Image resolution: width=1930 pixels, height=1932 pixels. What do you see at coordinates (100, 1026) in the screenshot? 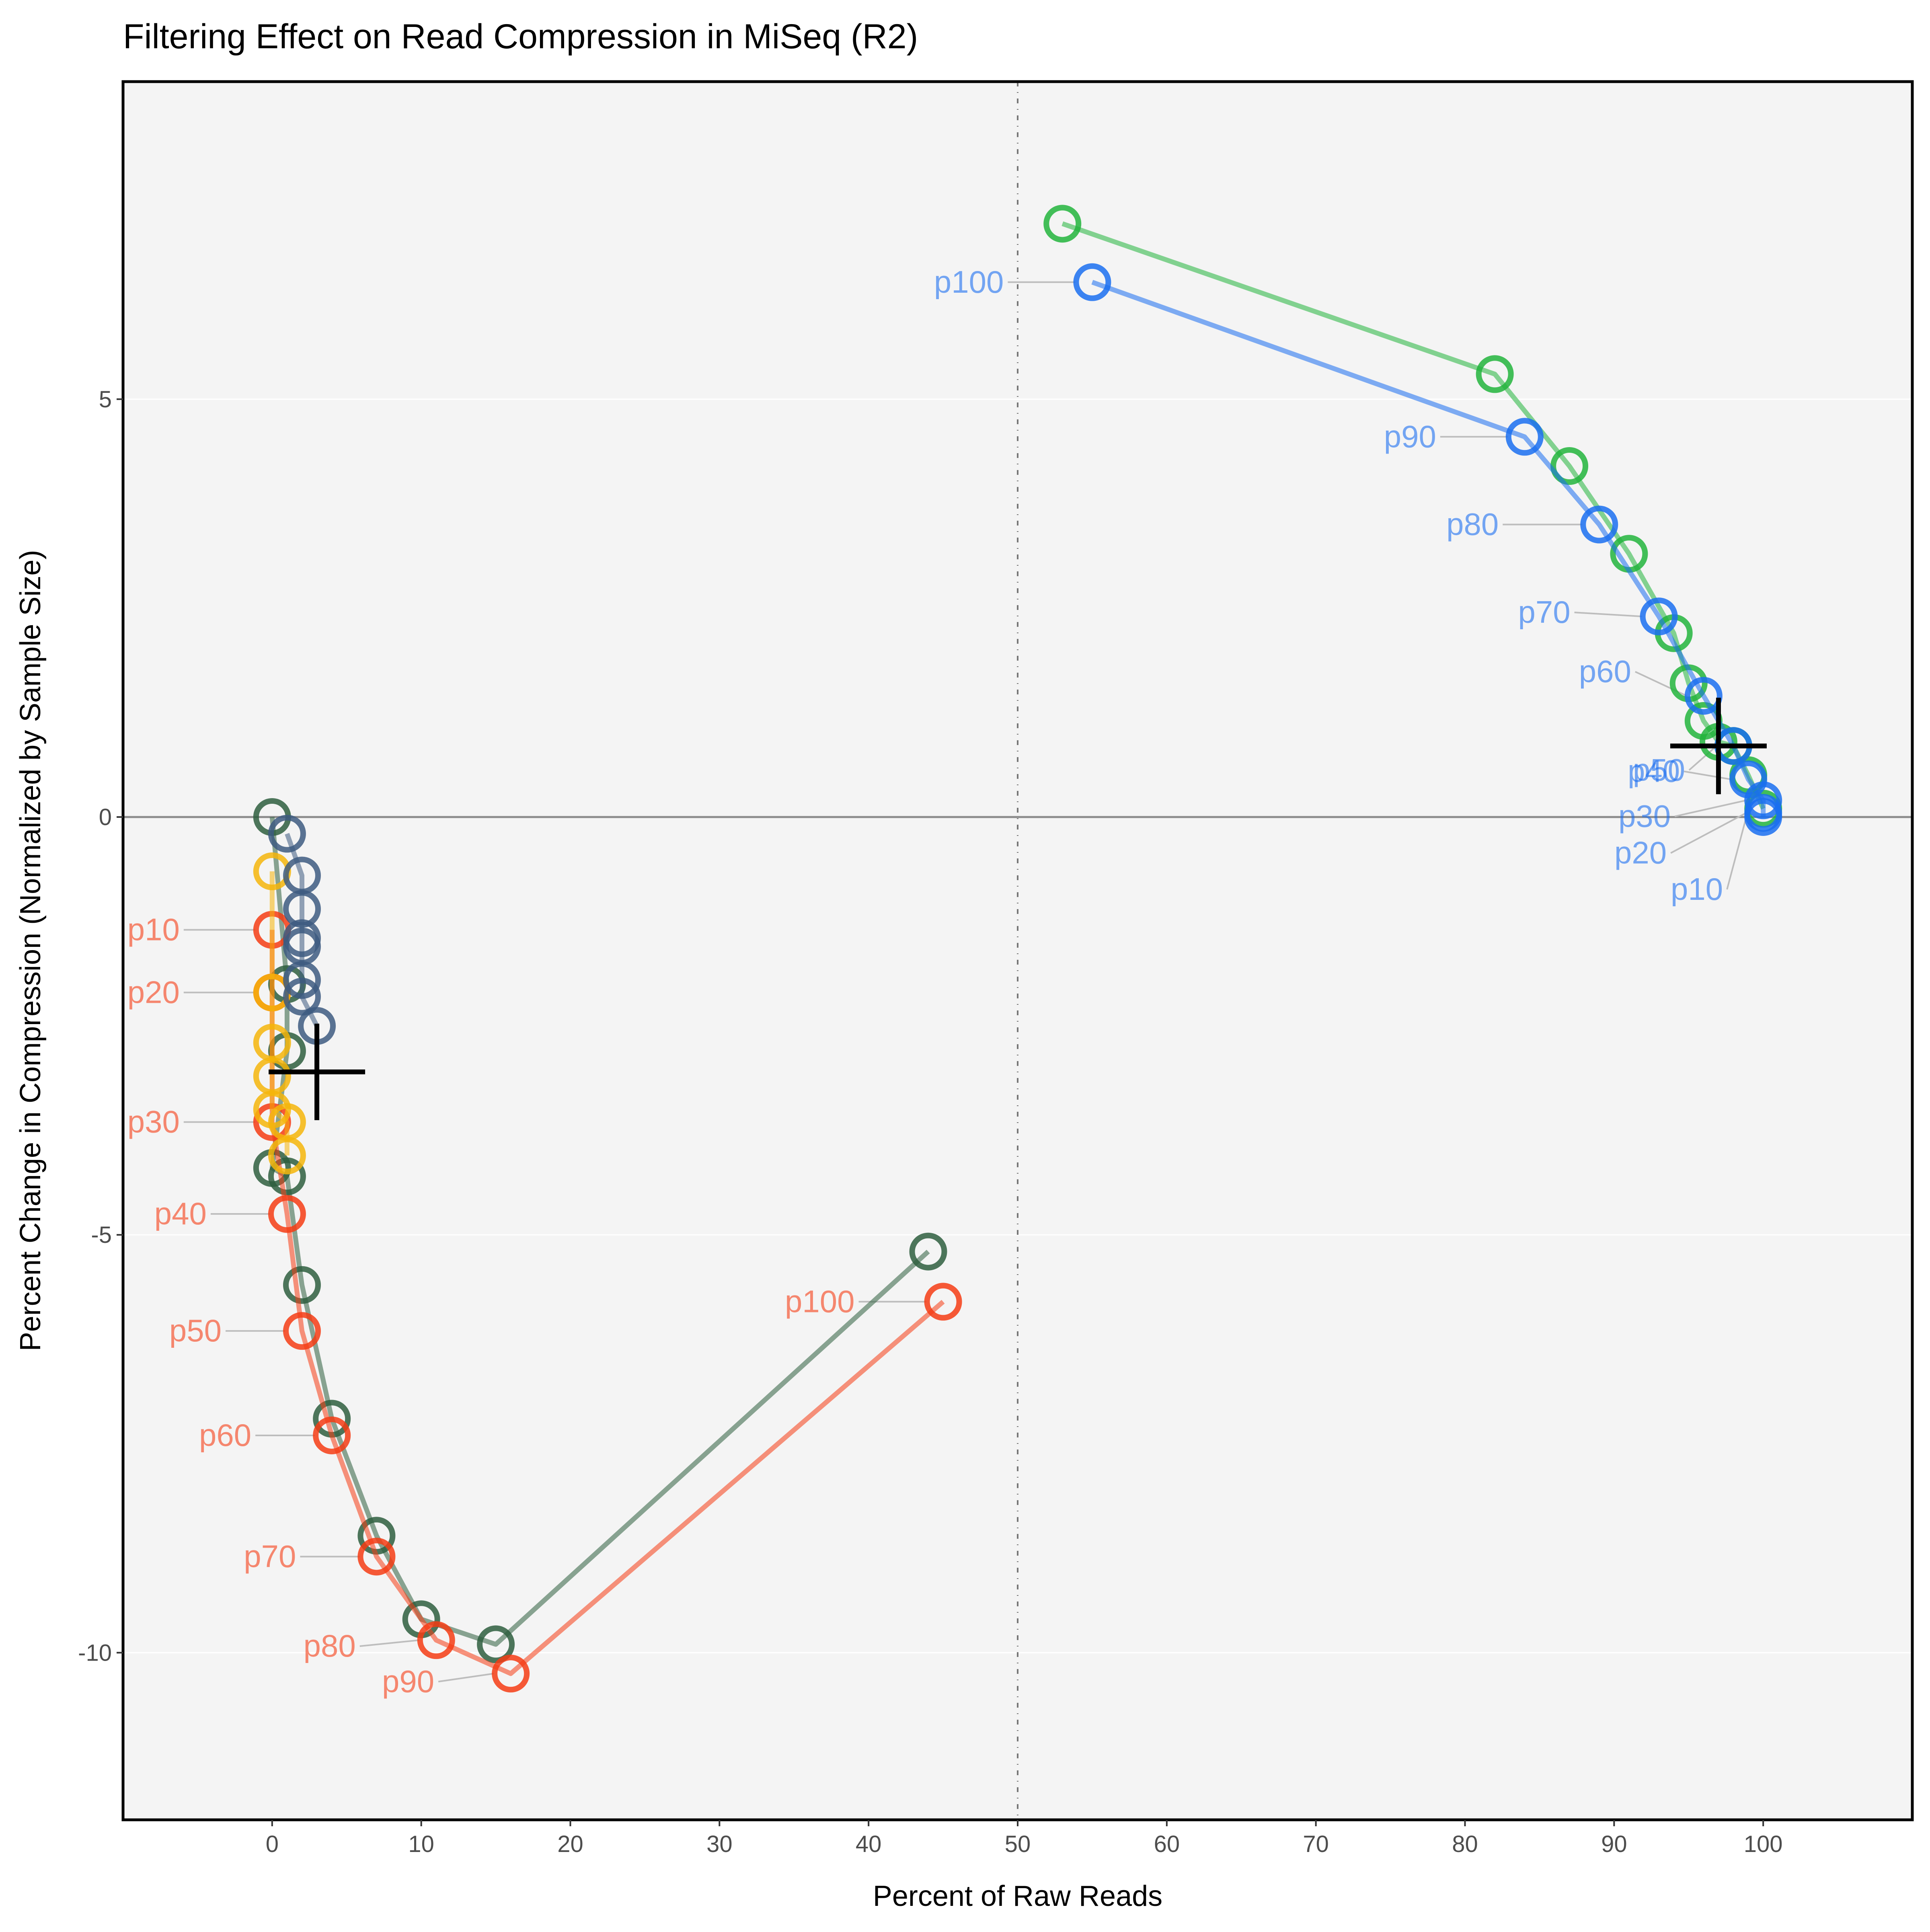
I see `y-axis: -10 -5 0 5` at bounding box center [100, 1026].